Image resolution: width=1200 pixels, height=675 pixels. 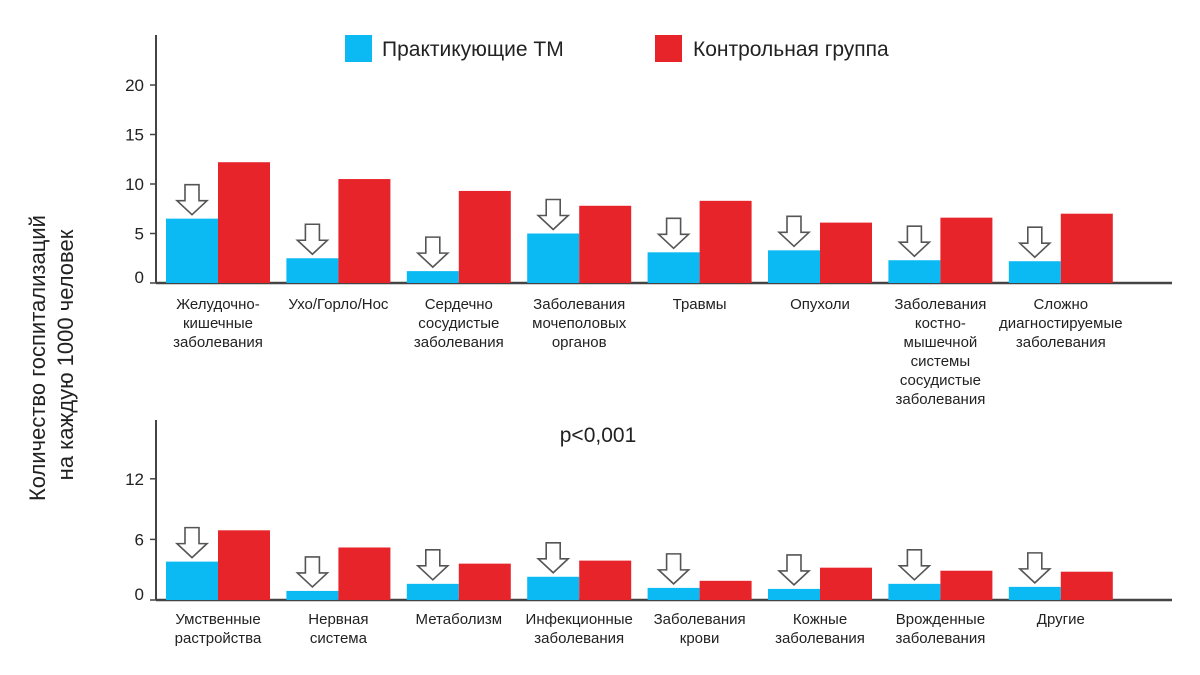 What do you see at coordinates (940, 629) in the screenshot?
I see `category-label-bottom-6: Врожденные заболевания` at bounding box center [940, 629].